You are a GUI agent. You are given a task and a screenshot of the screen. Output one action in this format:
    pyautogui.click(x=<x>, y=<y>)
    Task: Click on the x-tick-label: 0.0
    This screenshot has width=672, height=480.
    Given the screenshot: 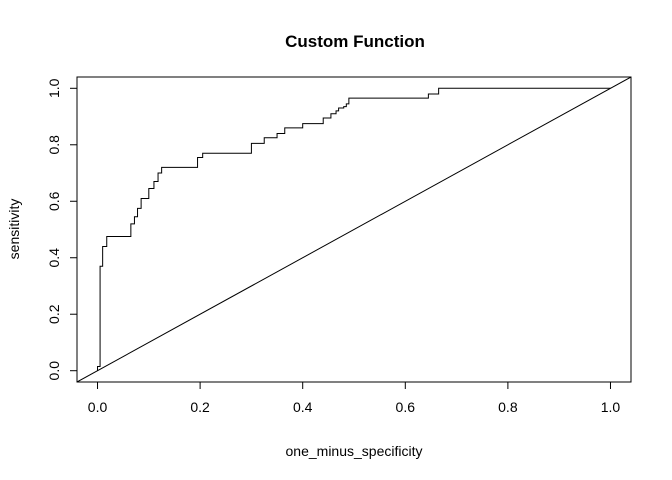 What is the action you would take?
    pyautogui.click(x=98, y=407)
    